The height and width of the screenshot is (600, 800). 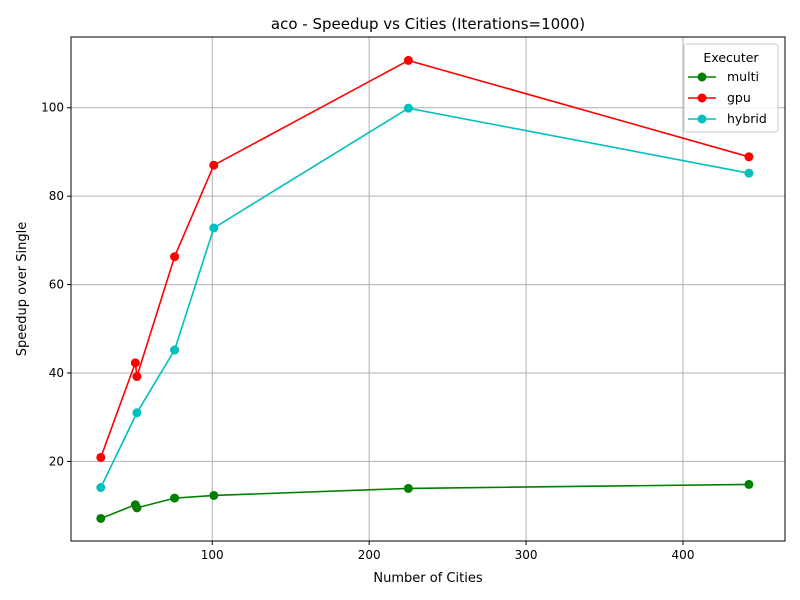 What do you see at coordinates (22, 289) in the screenshot?
I see `y-axis-title: Speedup over Single` at bounding box center [22, 289].